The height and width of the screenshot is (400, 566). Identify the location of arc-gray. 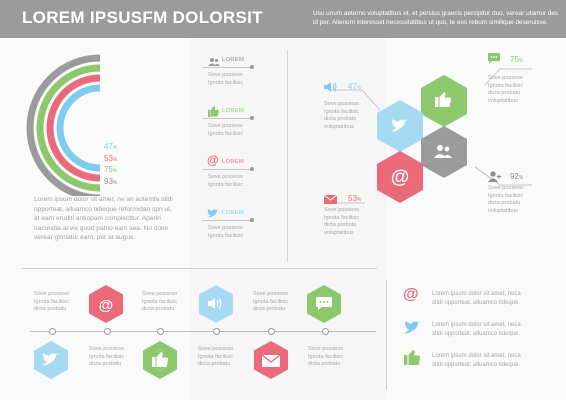
(63, 125).